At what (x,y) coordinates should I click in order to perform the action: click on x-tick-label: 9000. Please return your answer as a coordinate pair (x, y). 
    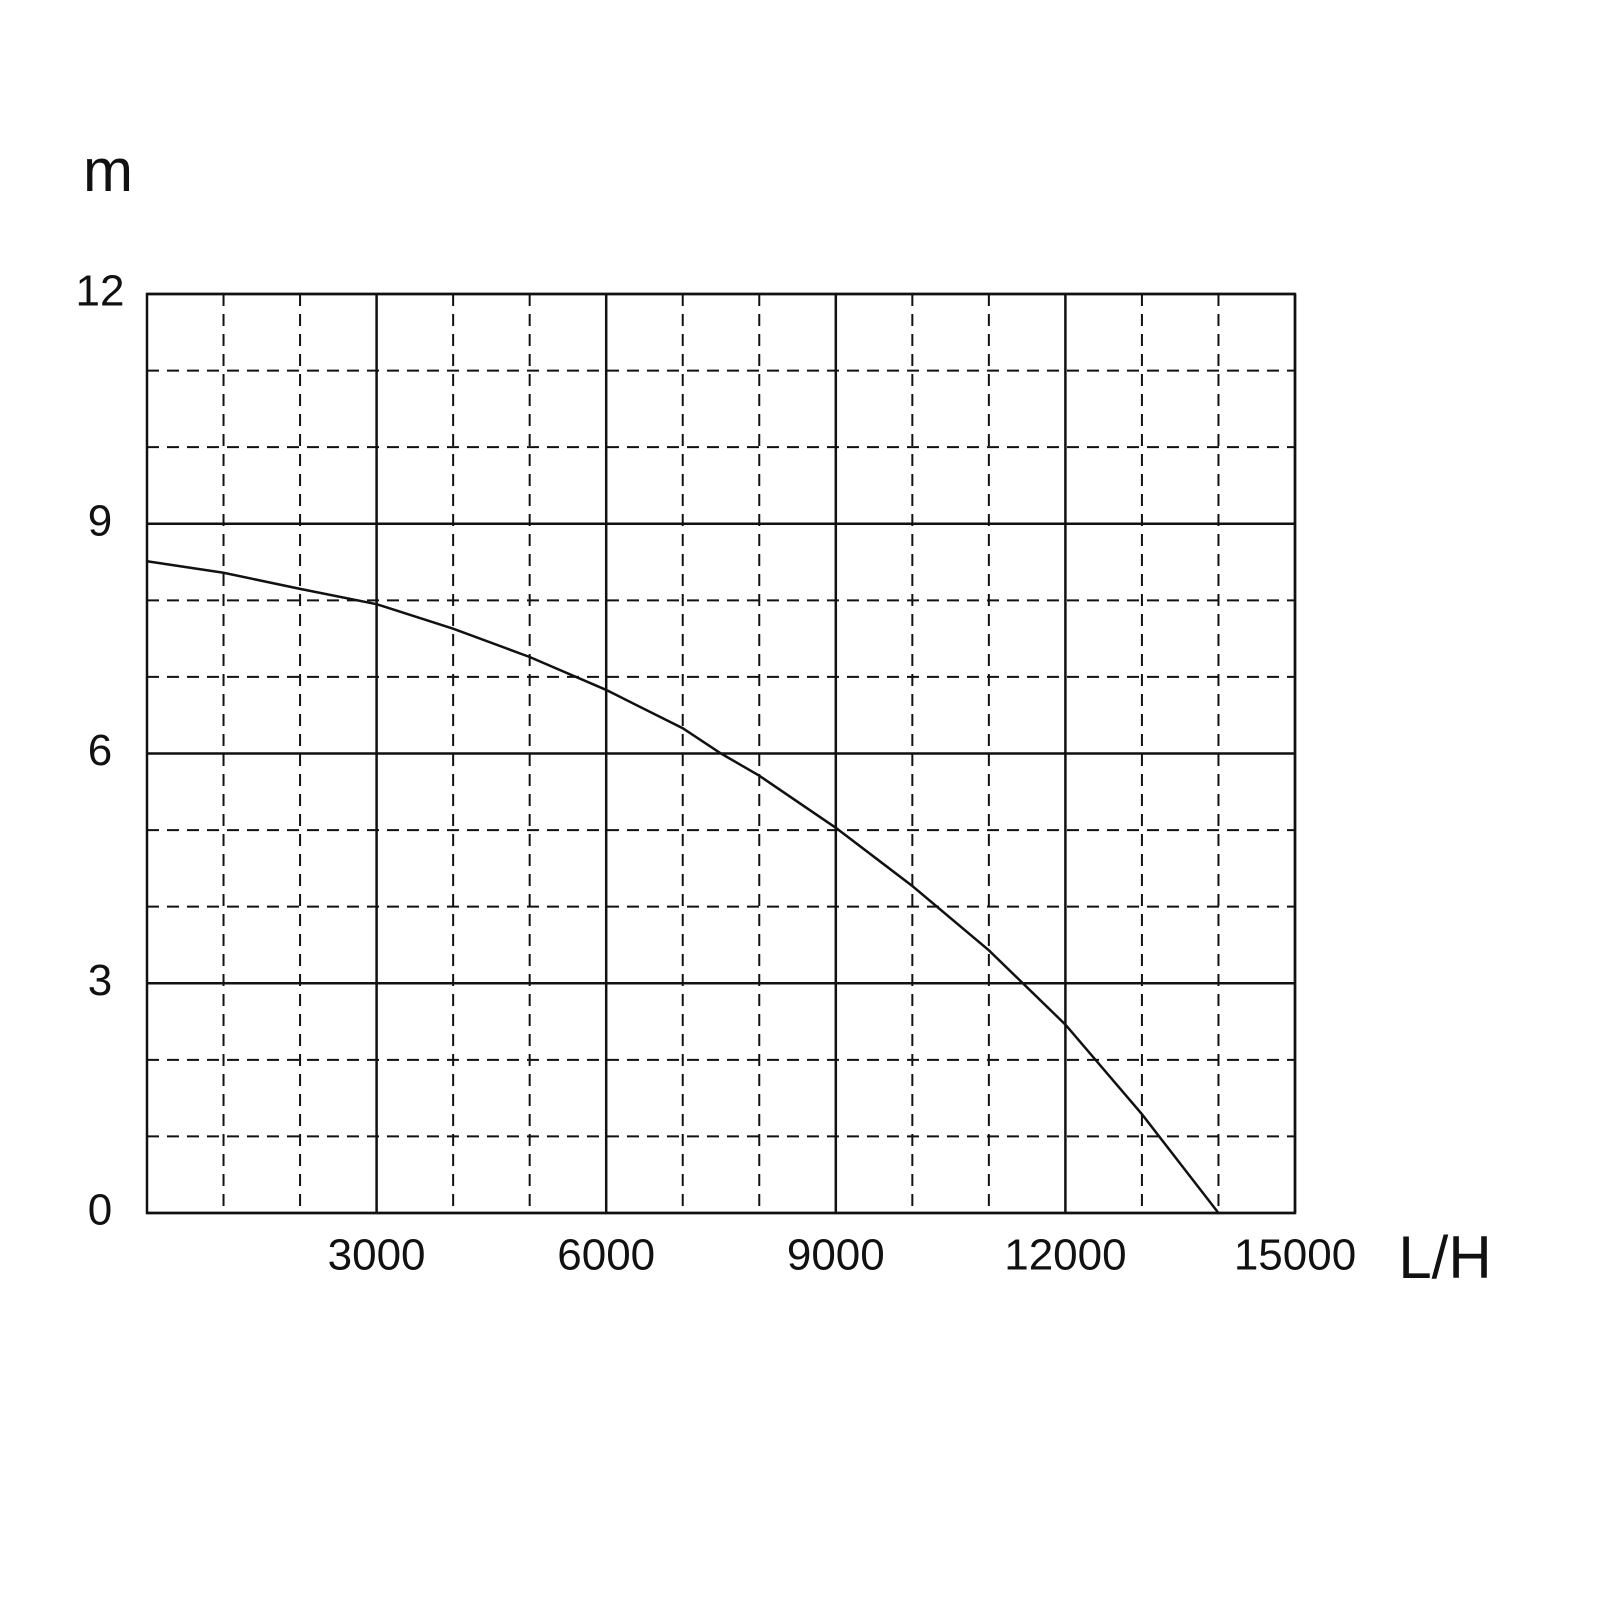
    Looking at the image, I should click on (836, 1255).